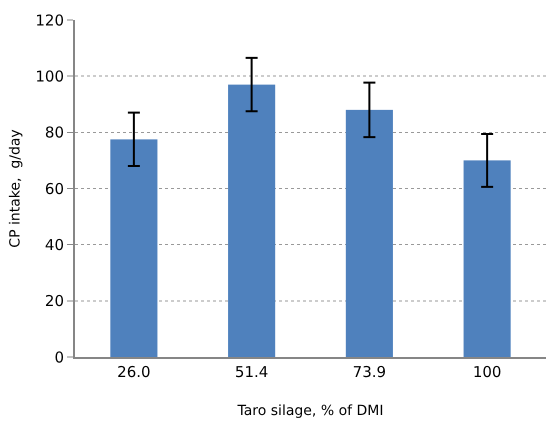 The width and height of the screenshot is (556, 432). I want to click on x-axis-title: Taro silage, % of DMI, so click(310, 410).